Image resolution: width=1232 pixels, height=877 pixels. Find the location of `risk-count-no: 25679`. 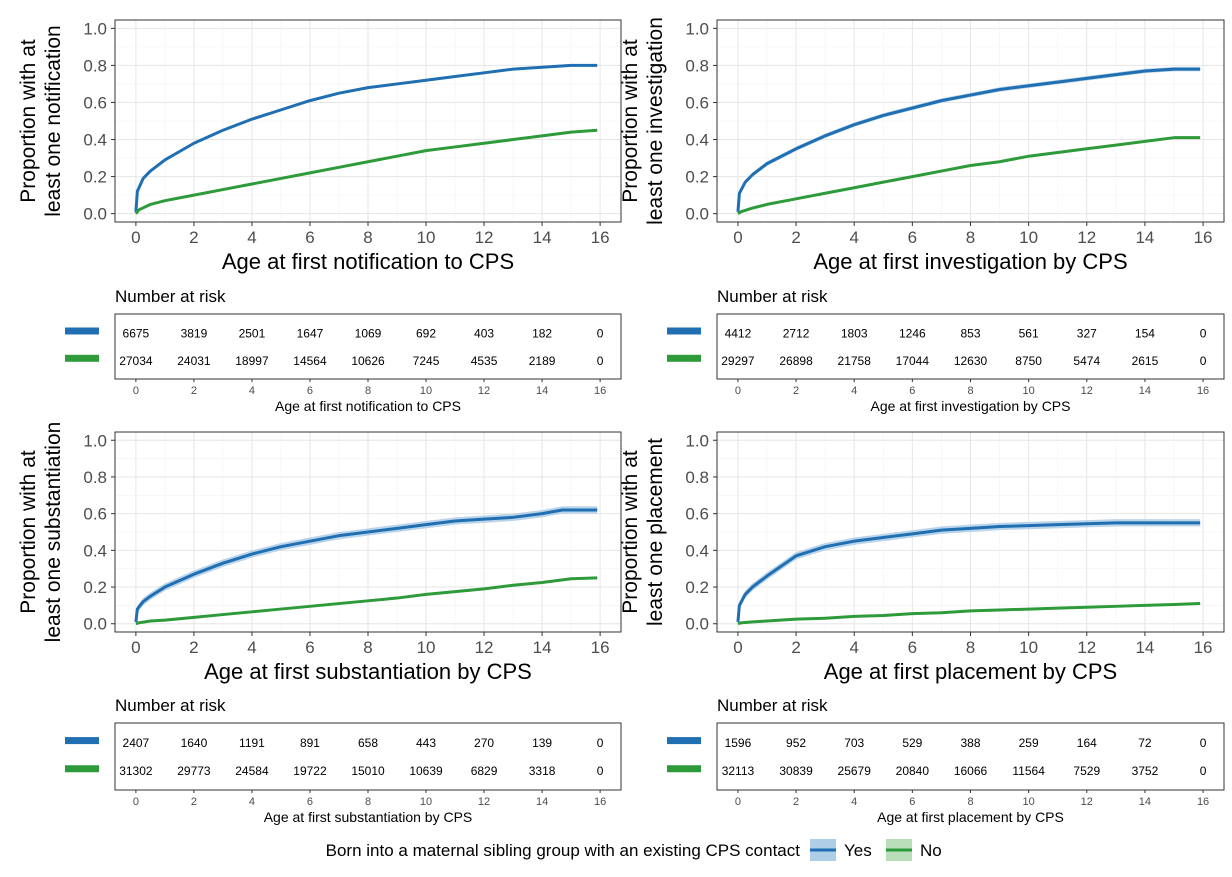

risk-count-no: 25679 is located at coordinates (855, 771).